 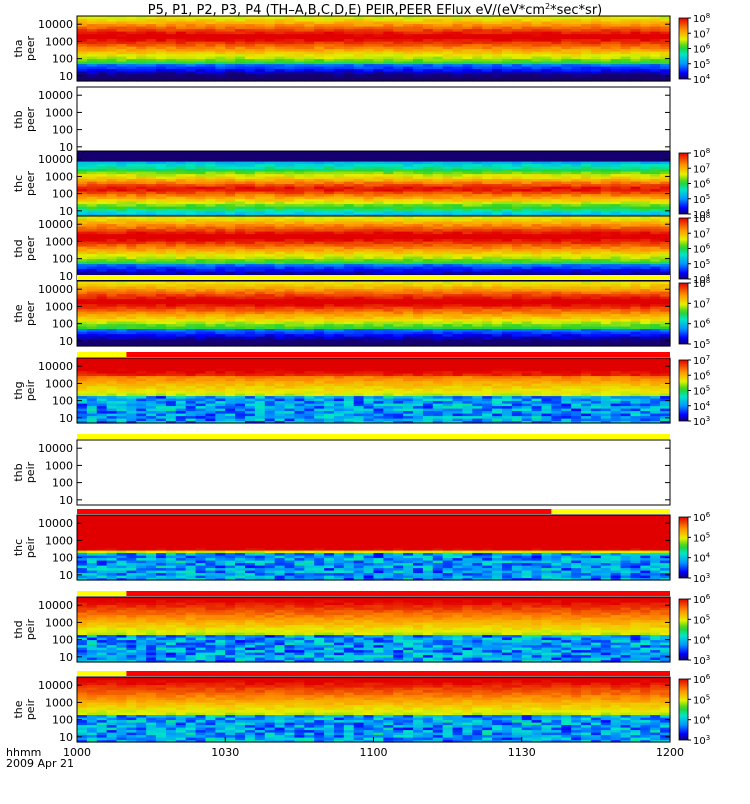 What do you see at coordinates (374, 249) in the screenshot?
I see `heatmap-thd-peer` at bounding box center [374, 249].